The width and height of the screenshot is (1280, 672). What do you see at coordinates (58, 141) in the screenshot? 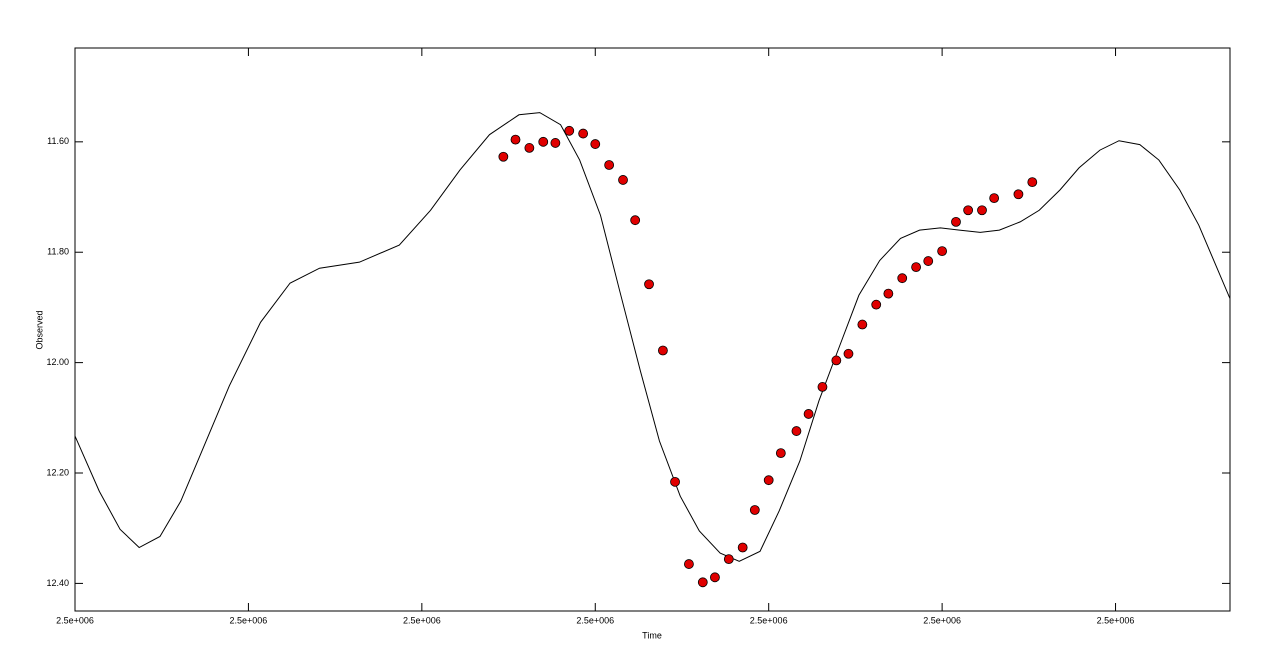
I see `y-tick-label: 11.60` at bounding box center [58, 141].